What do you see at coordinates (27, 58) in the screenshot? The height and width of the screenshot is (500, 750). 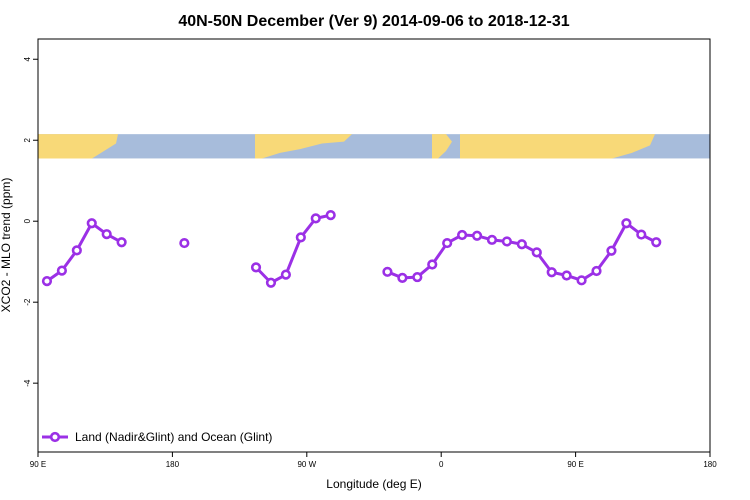 I see `y-tick-label: 4` at bounding box center [27, 58].